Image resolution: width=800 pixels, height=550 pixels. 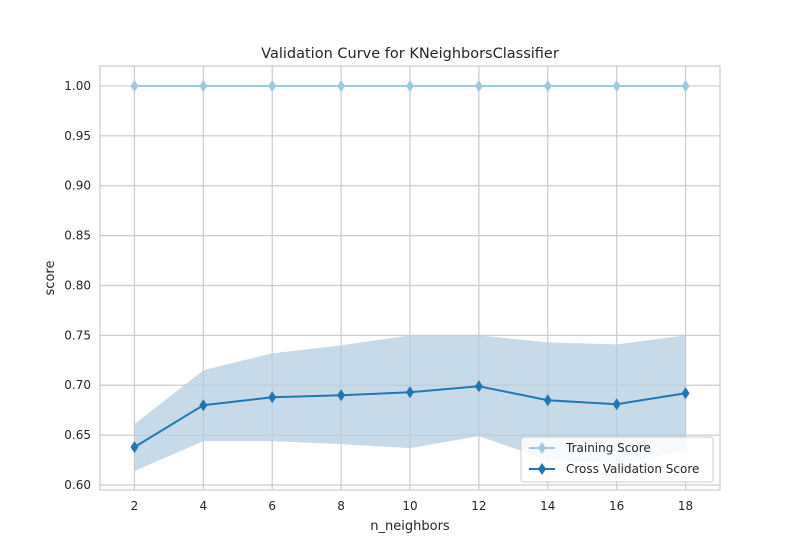 I want to click on y-tick-label: 0.60, so click(x=77, y=485).